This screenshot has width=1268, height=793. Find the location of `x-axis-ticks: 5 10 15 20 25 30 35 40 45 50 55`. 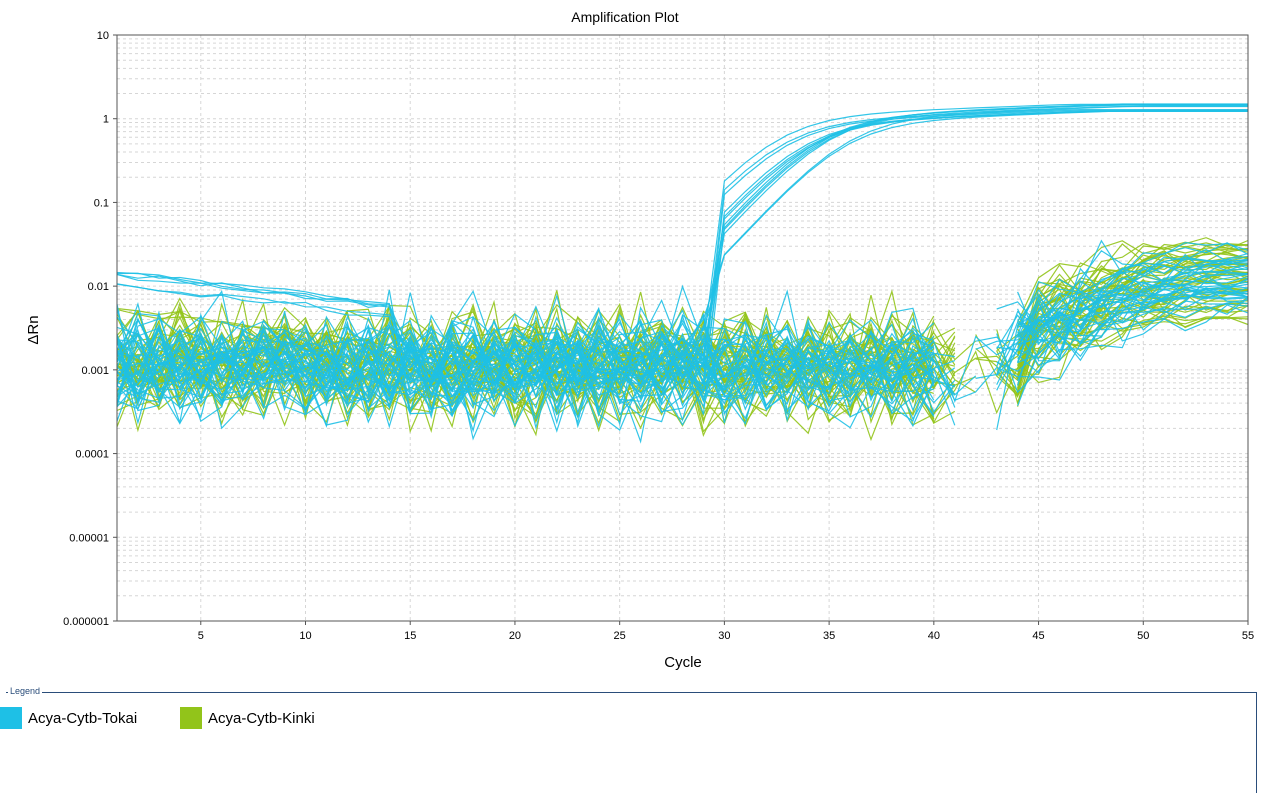

x-axis-ticks: 5 10 15 20 25 30 35 40 45 50 55 is located at coordinates (726, 631).